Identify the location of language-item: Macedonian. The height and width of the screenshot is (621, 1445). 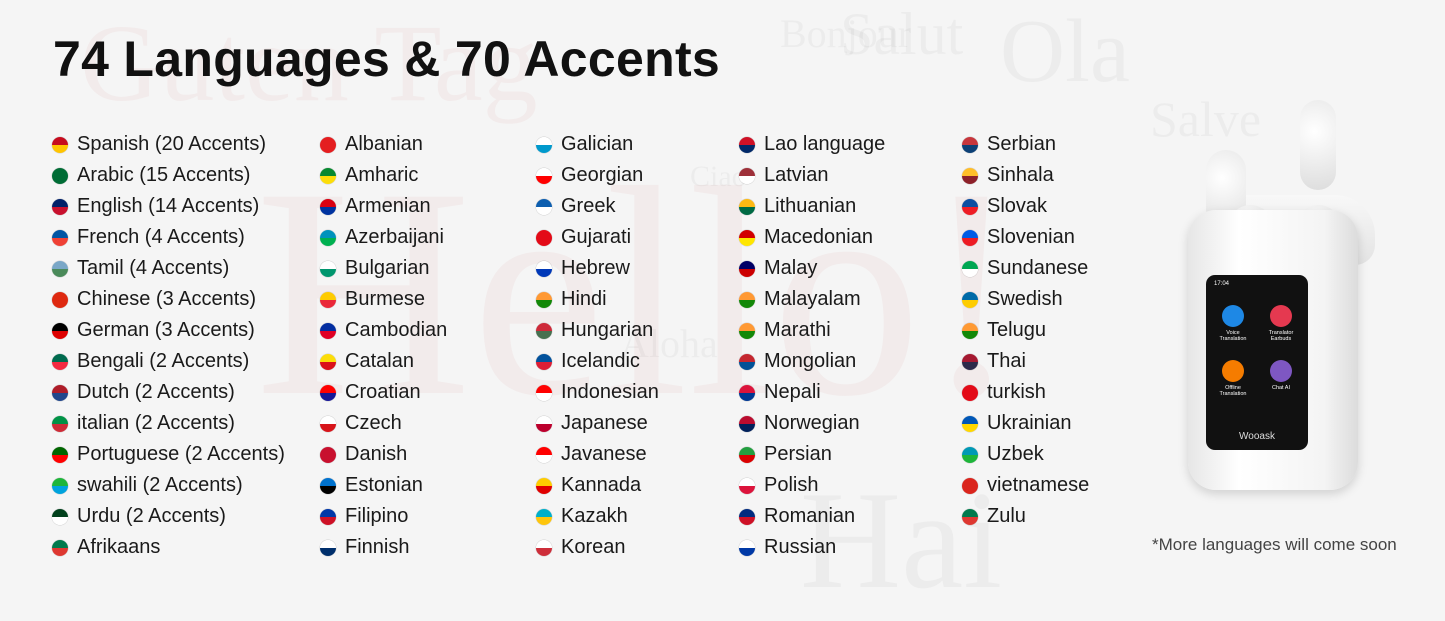
(812, 237).